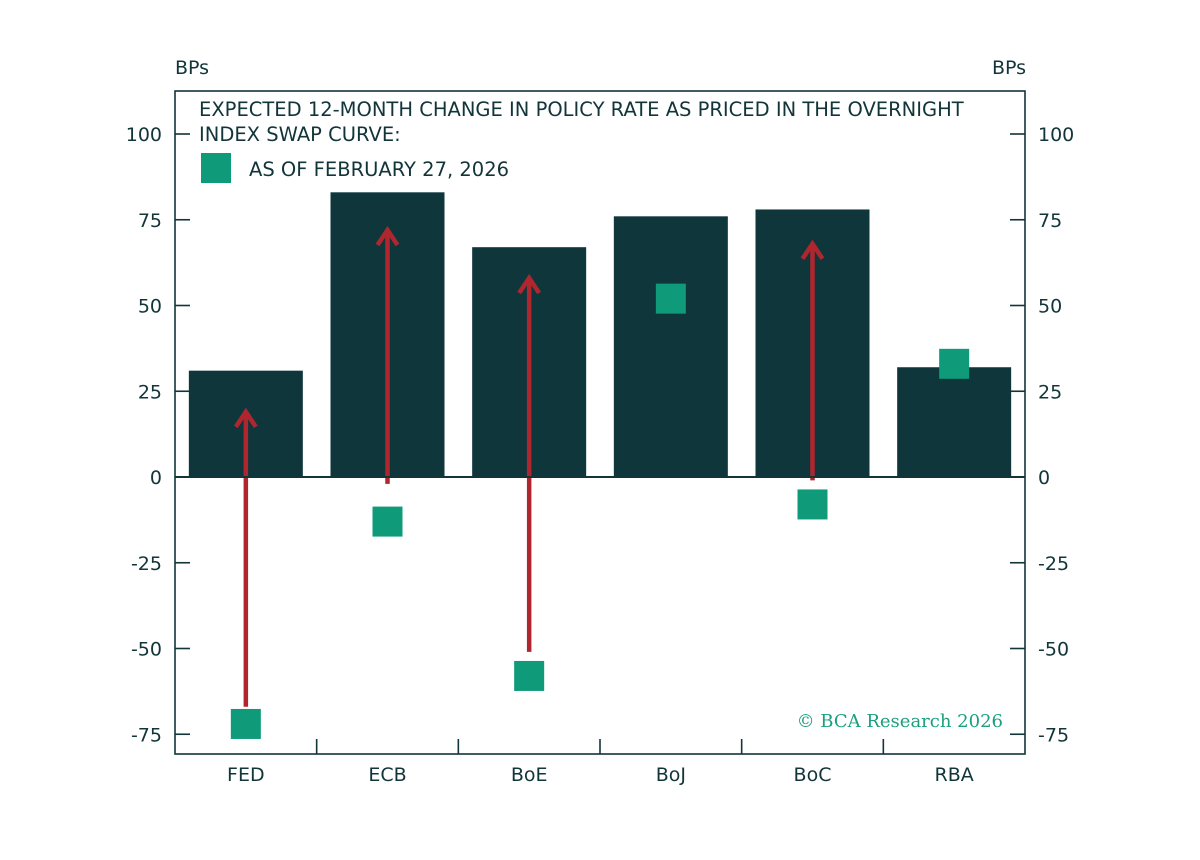 Image resolution: width=1200 pixels, height=860 pixels. I want to click on x-tick-label: RBA, so click(954, 775).